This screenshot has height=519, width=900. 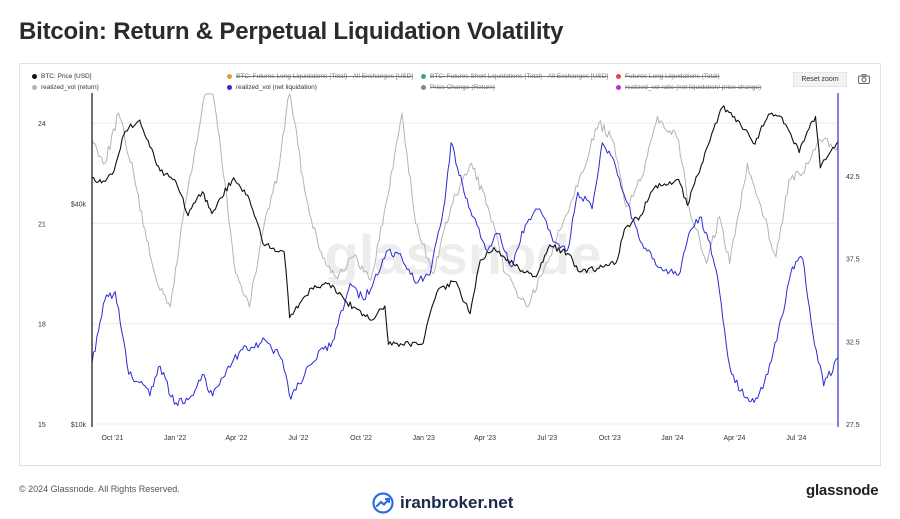 I want to click on x-tick-label: Jul '22, so click(x=298, y=438).